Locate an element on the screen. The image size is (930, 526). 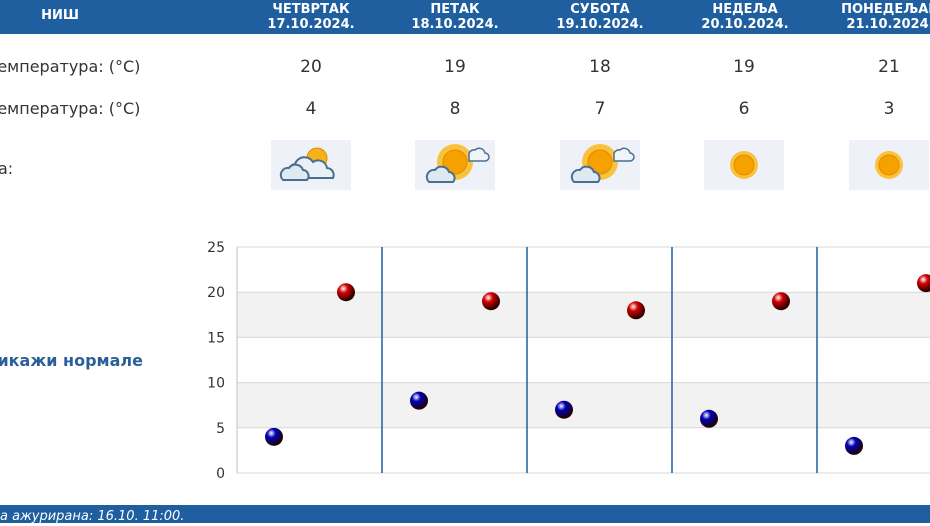
weather-label: a: is located at coordinates (7, 168).